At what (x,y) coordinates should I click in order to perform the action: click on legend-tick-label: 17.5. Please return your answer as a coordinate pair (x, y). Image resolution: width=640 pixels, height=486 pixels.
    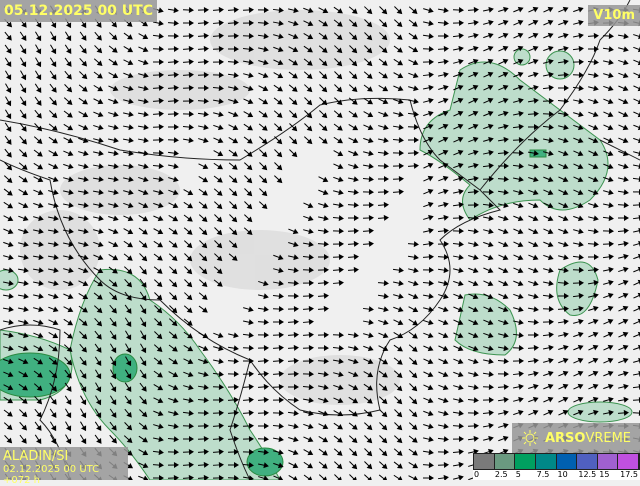
    Looking at the image, I should click on (629, 474).